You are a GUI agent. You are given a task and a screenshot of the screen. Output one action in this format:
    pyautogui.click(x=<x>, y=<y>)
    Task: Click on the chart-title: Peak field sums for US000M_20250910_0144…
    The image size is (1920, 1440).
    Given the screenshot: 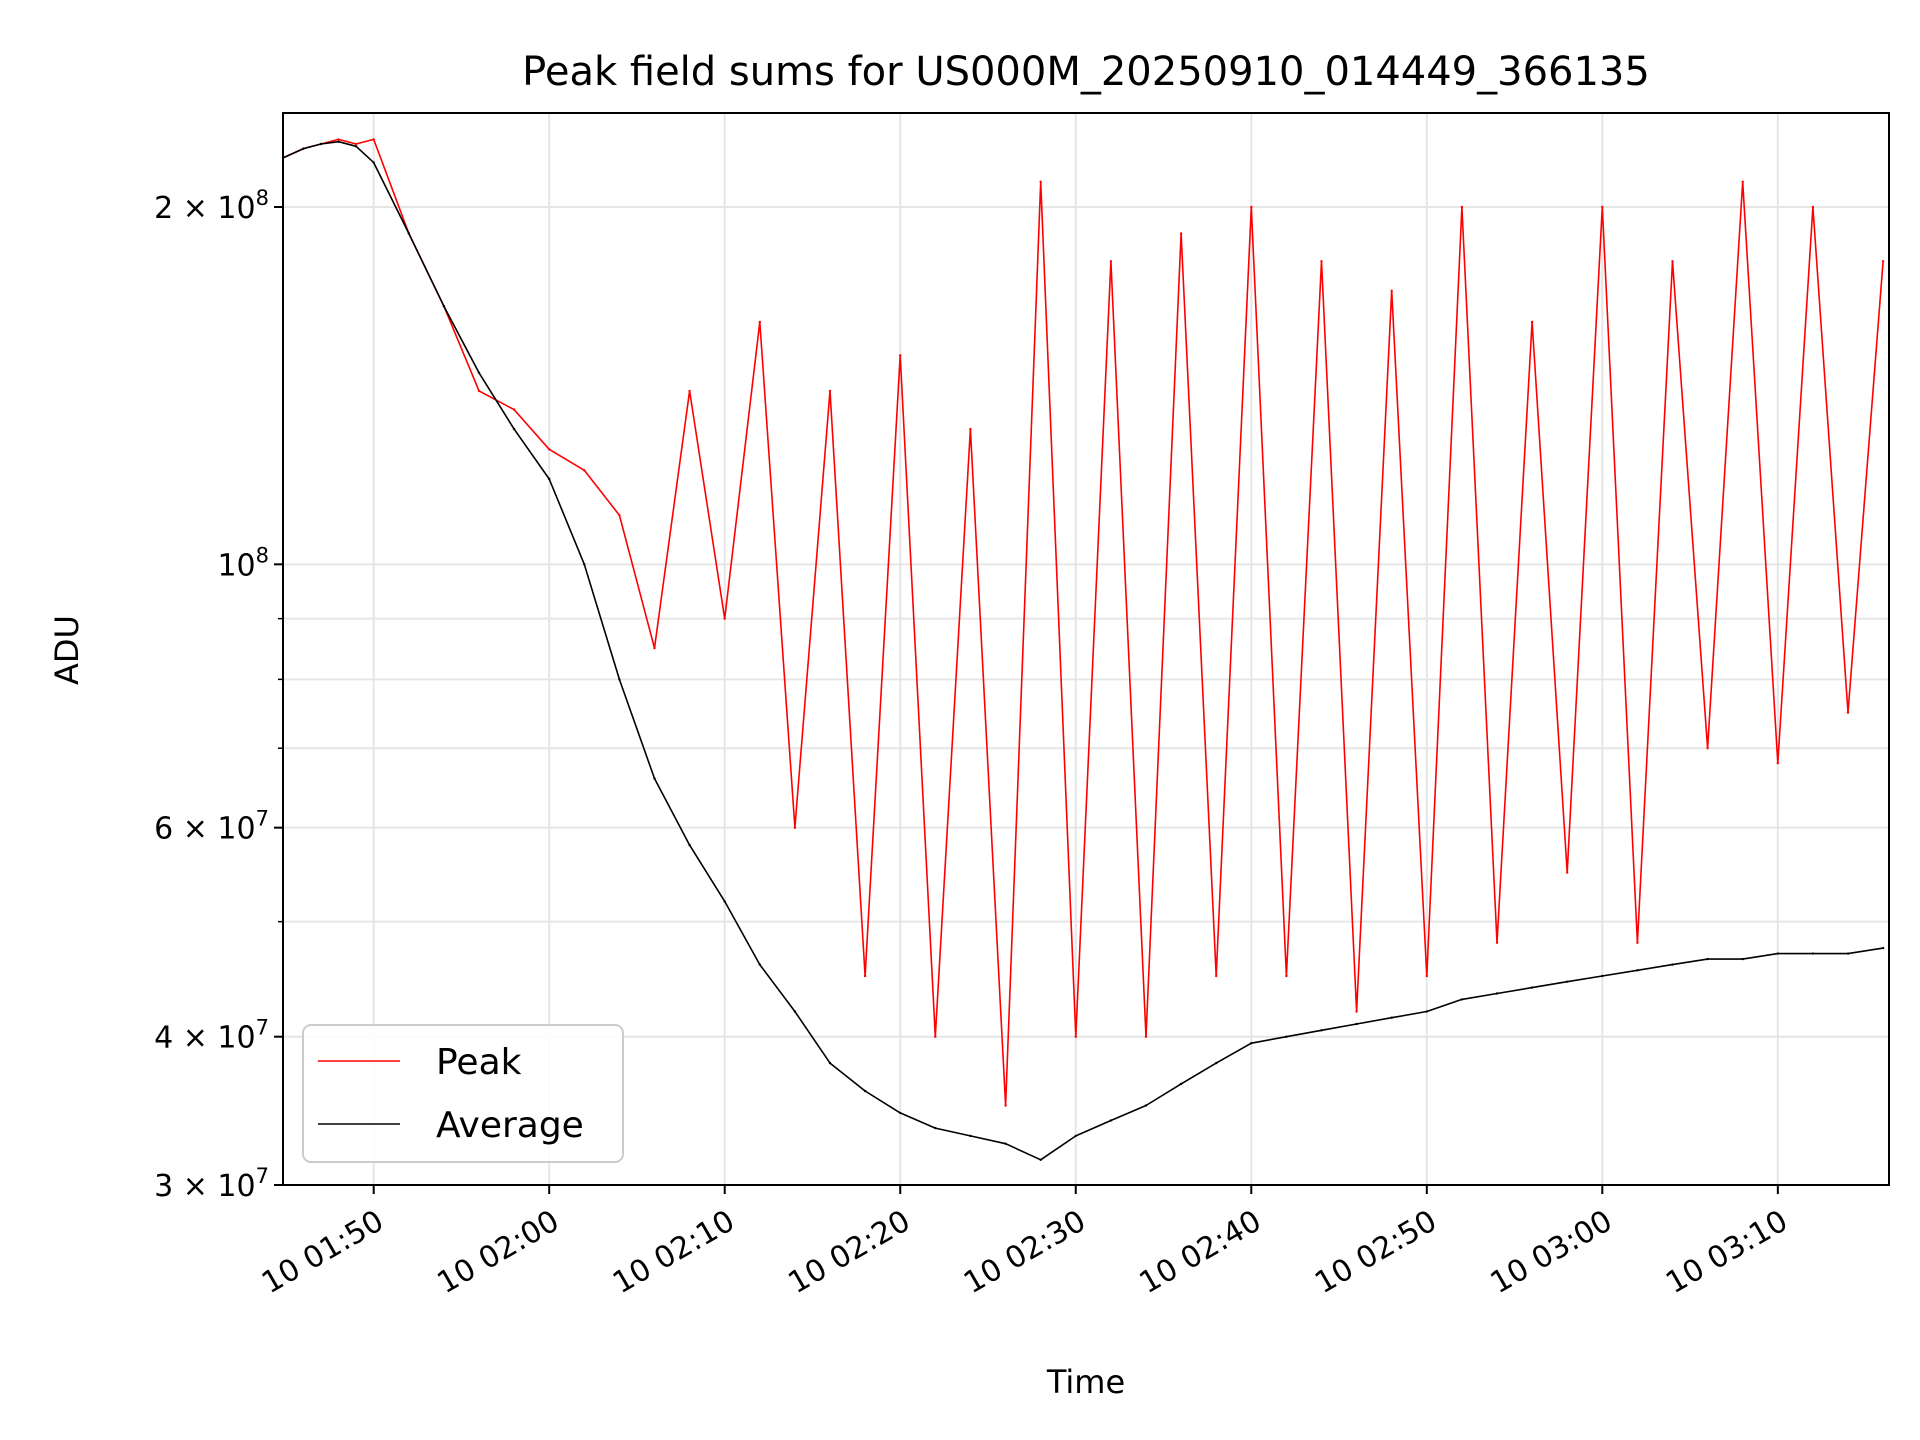 What is the action you would take?
    pyautogui.click(x=1086, y=72)
    